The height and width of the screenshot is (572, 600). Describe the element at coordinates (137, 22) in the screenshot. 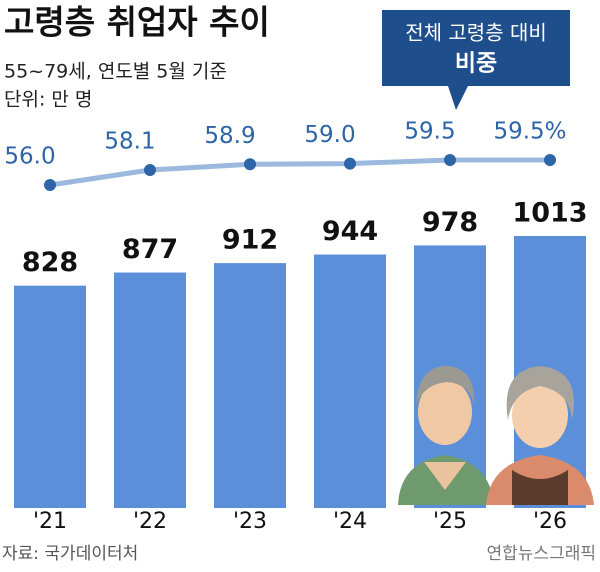

I see `chart-title: 고령층 취업자 추이` at that location.